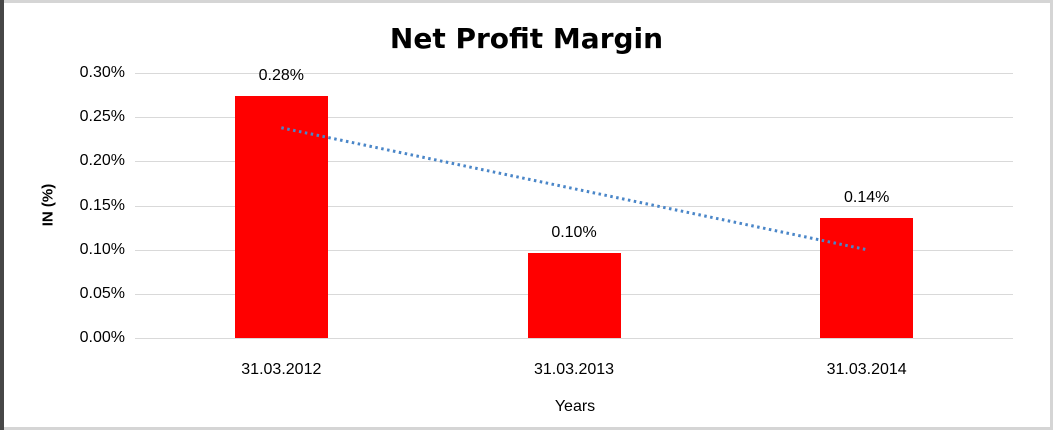 The image size is (1053, 430). I want to click on x-axis-tick-label: 31.03.2014, so click(866, 369).